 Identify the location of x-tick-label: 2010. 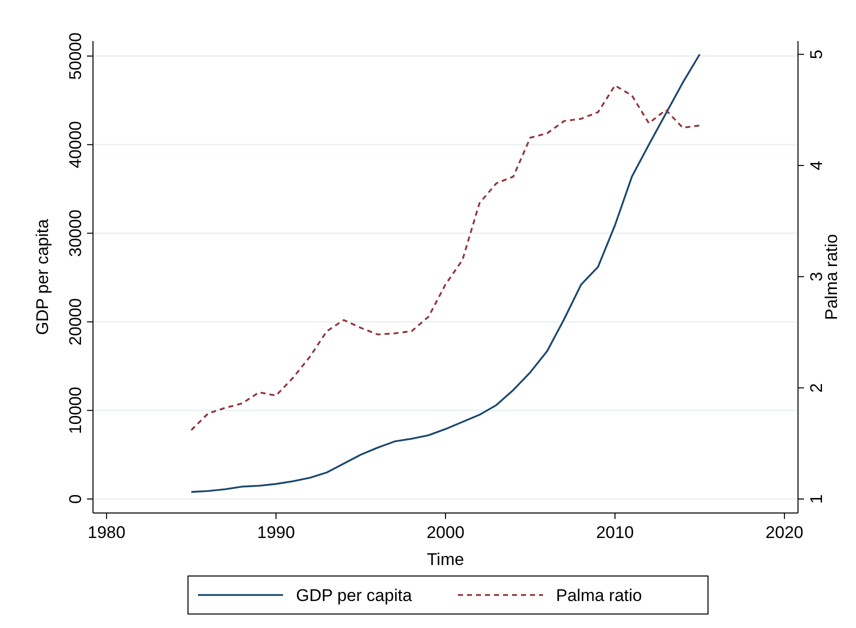
(615, 532).